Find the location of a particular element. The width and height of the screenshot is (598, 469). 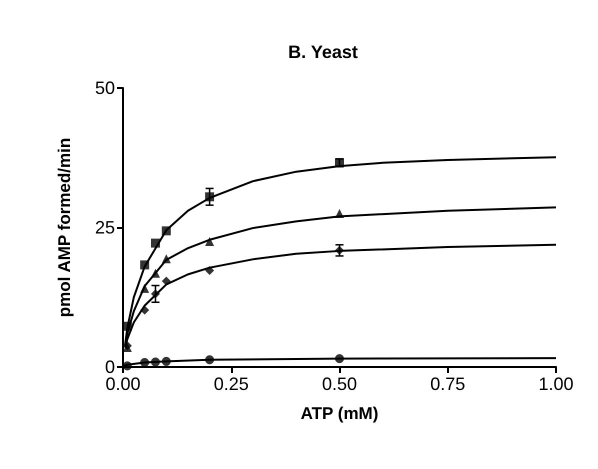

x-axis-title: ATP (mM) is located at coordinates (339, 413).